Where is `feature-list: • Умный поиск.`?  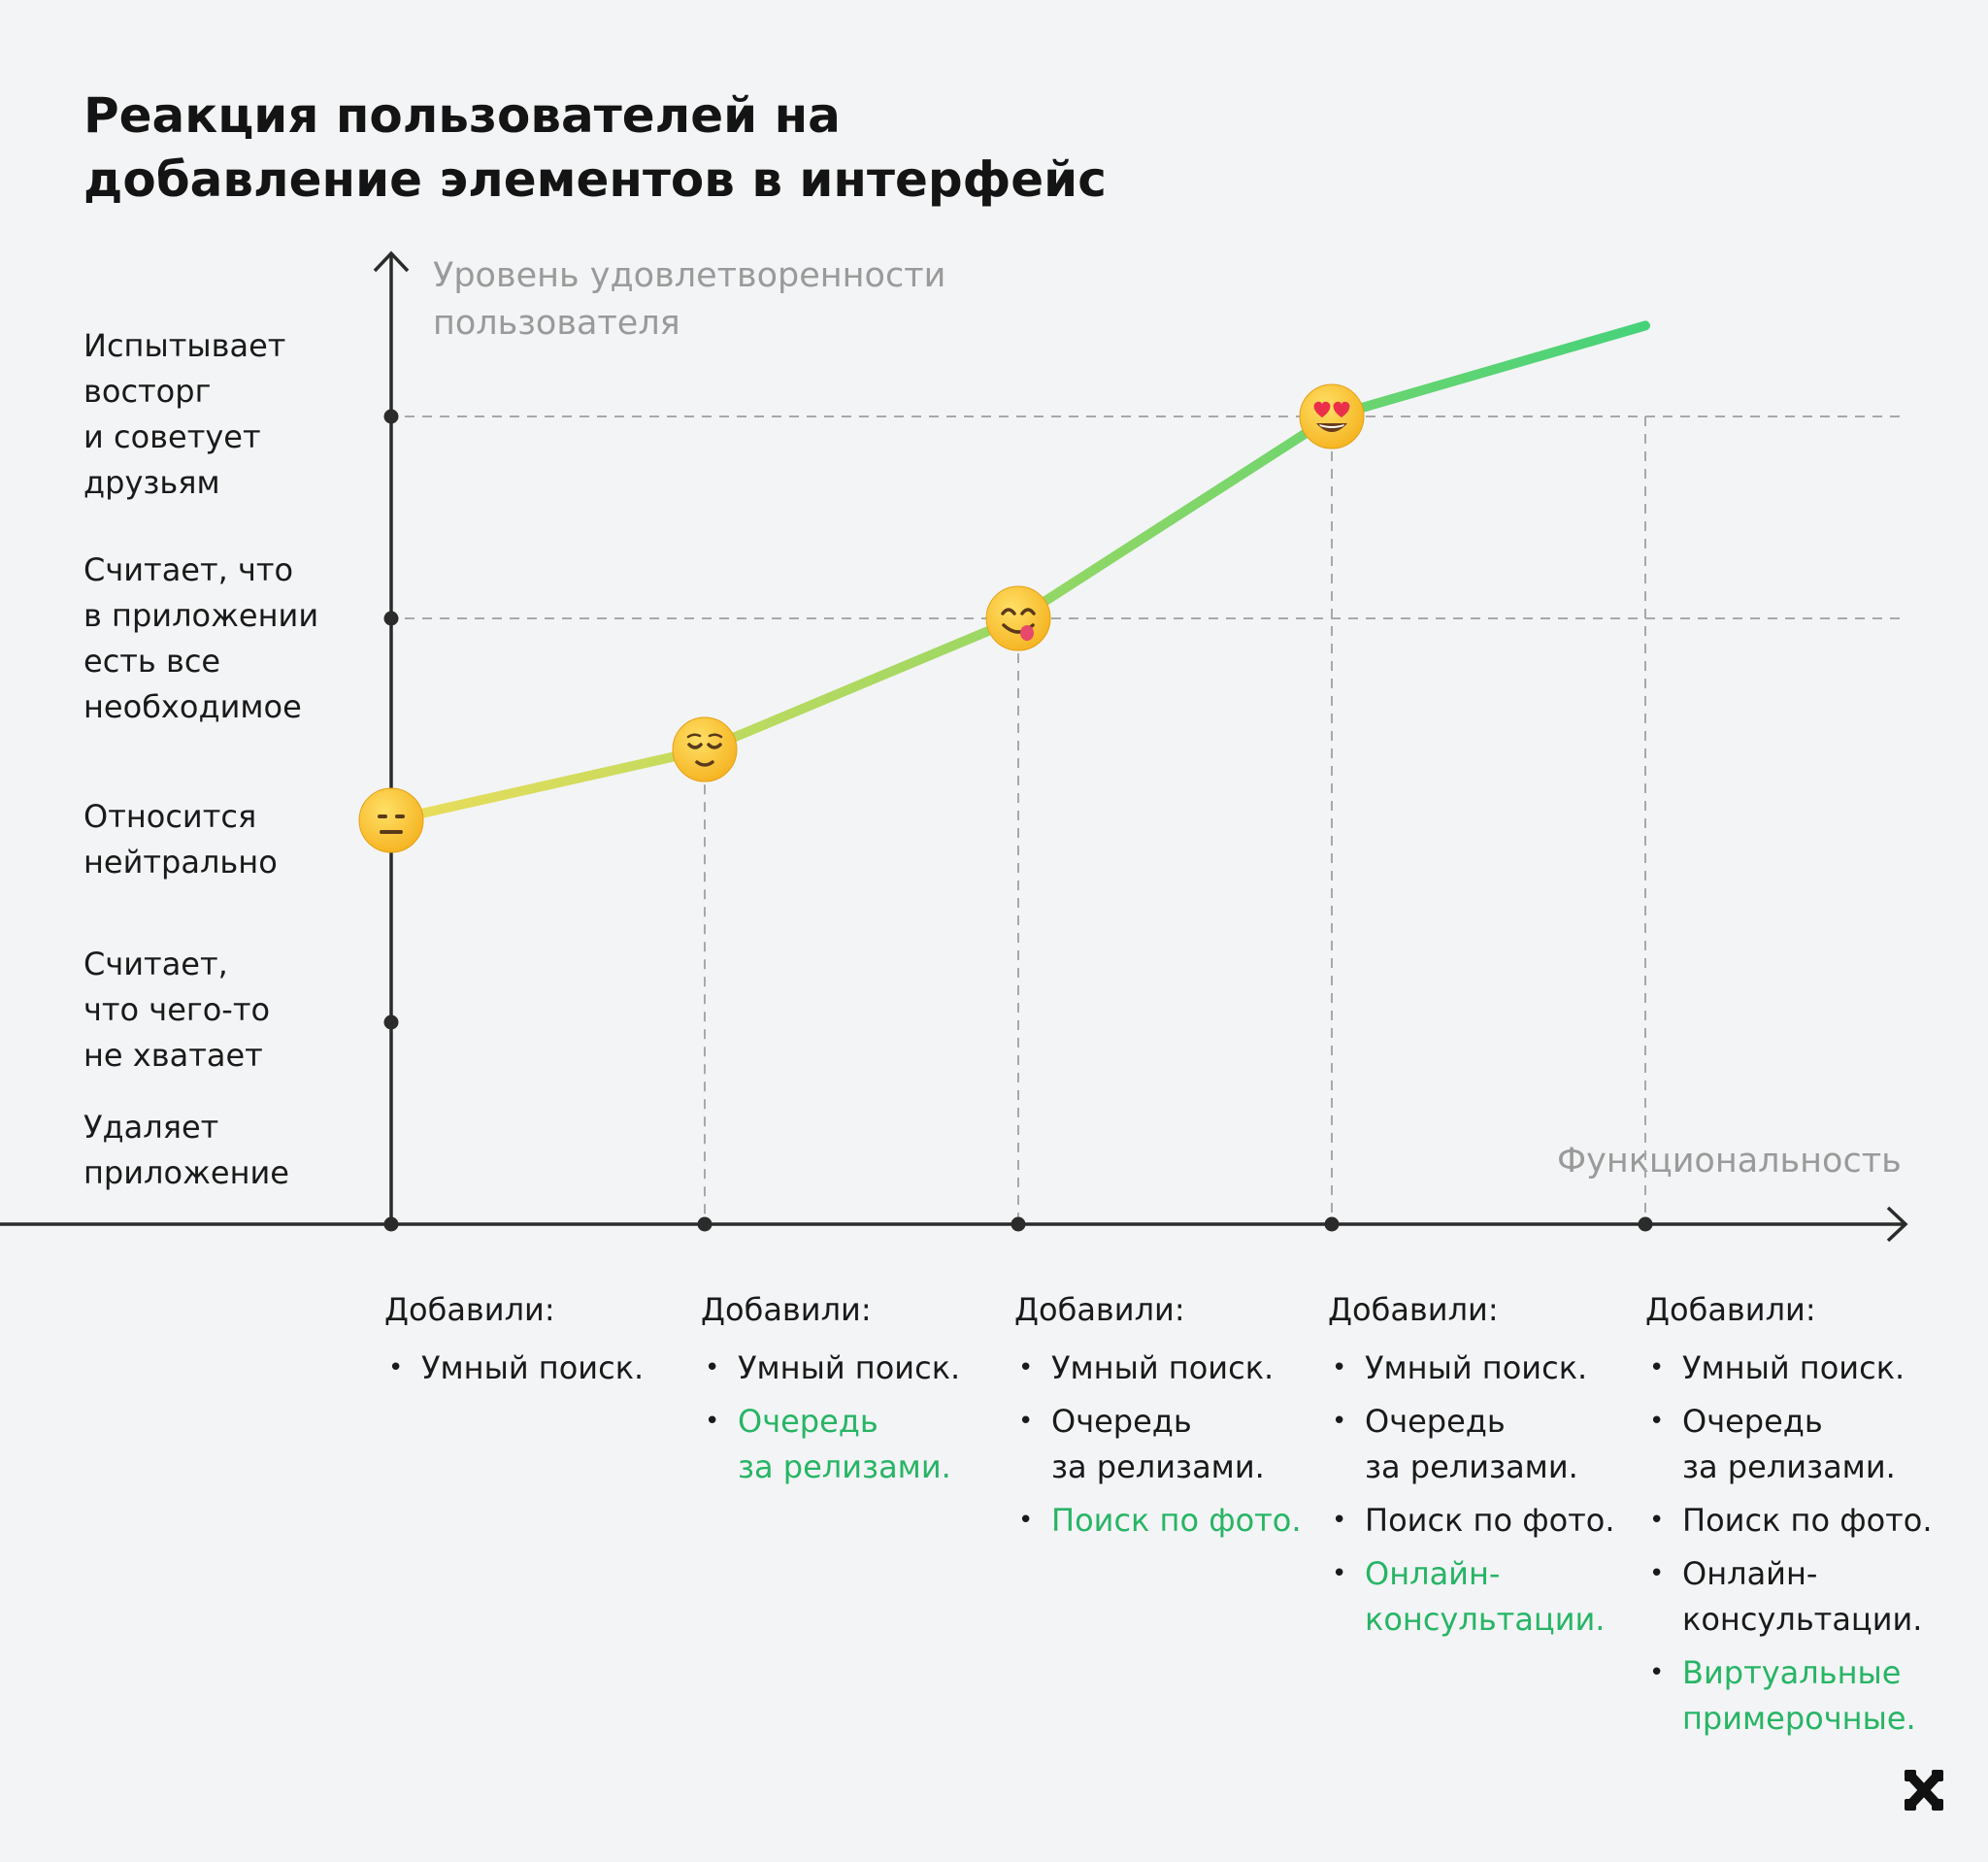 feature-list: • Умный поиск. is located at coordinates (545, 1368).